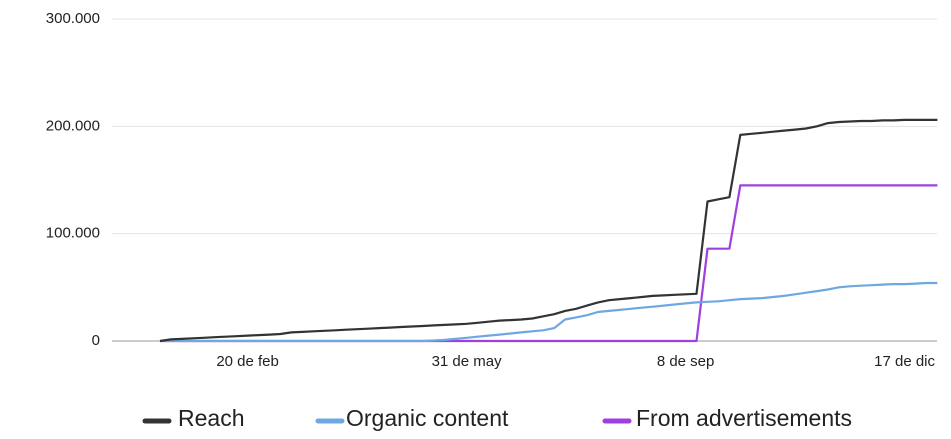 Image resolution: width=951 pixels, height=439 pixels. What do you see at coordinates (549, 312) in the screenshot?
I see `series-line` at bounding box center [549, 312].